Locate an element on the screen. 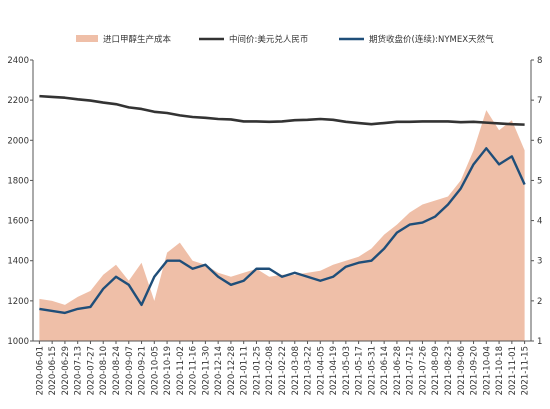 Image resolution: width=550 pixels, height=409 pixels. y-axis-right: 1 2 3 4 5 6 7 8 is located at coordinates (536, 201).